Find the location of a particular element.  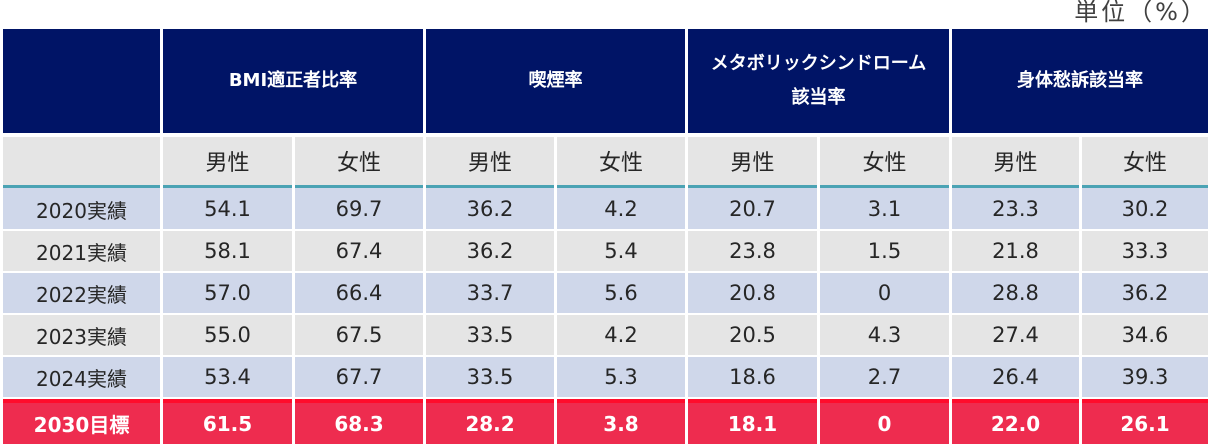

cell-value: 5.4 is located at coordinates (621, 252).